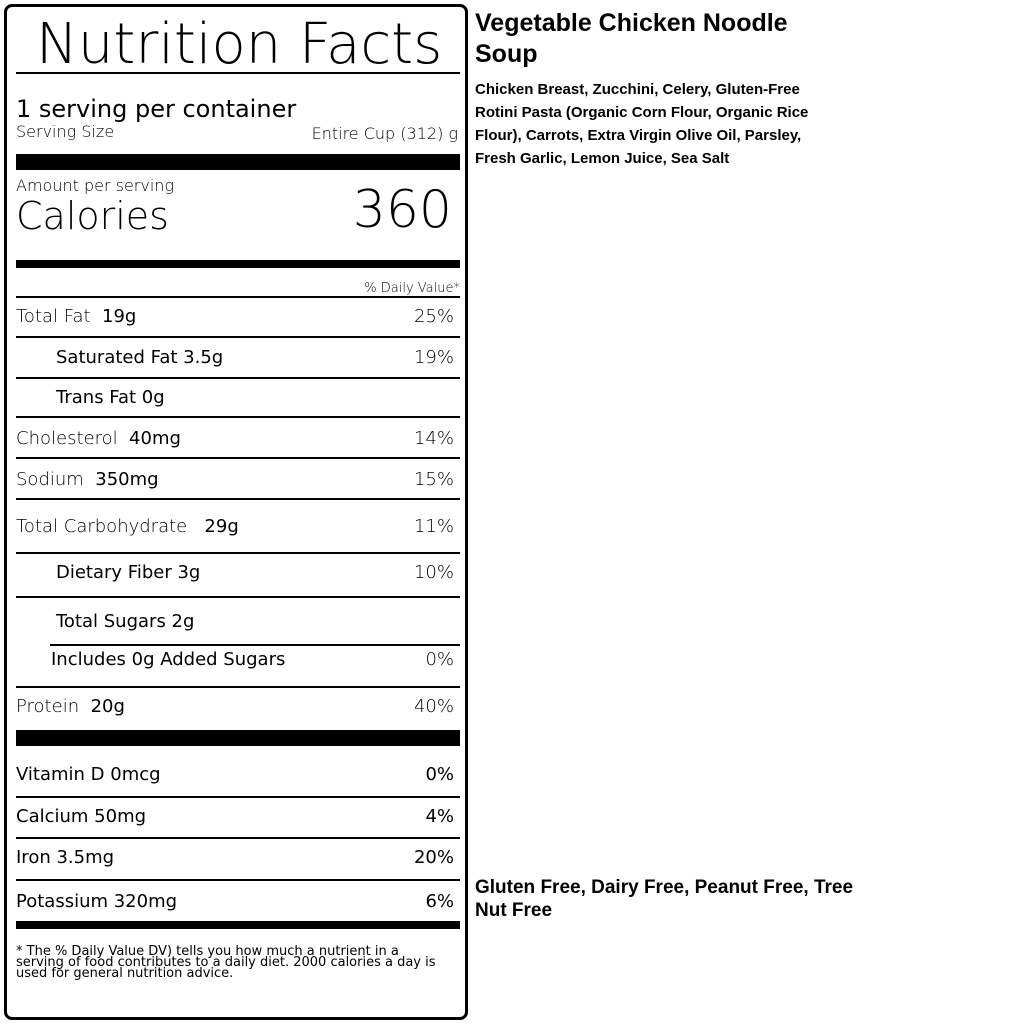 This screenshot has height=1024, width=1024. Describe the element at coordinates (48, 706) in the screenshot. I see `nutrient-name: Protein` at that location.